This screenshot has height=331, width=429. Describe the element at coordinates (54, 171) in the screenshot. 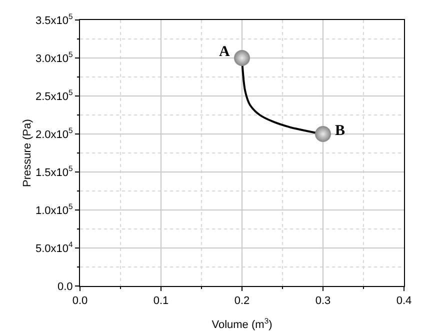

I see `y-tick-label: 1.5x10$^{5}$` at that location.